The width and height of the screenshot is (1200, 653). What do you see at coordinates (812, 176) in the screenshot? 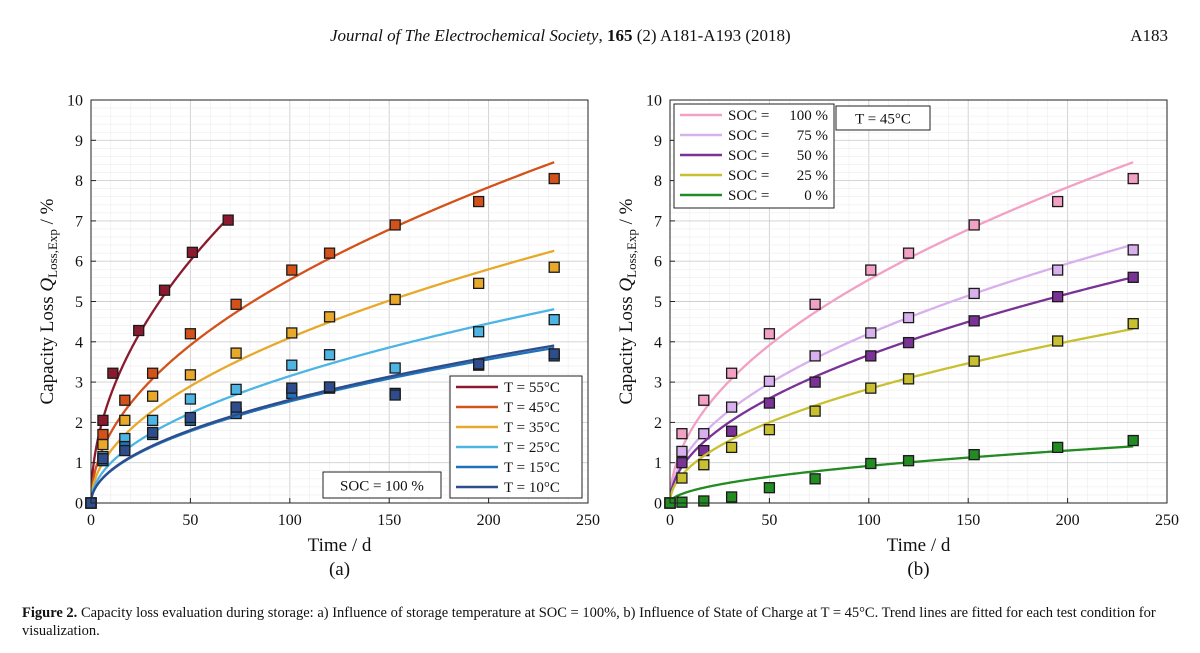
I see `legend-label-value: 25 %` at bounding box center [812, 176].